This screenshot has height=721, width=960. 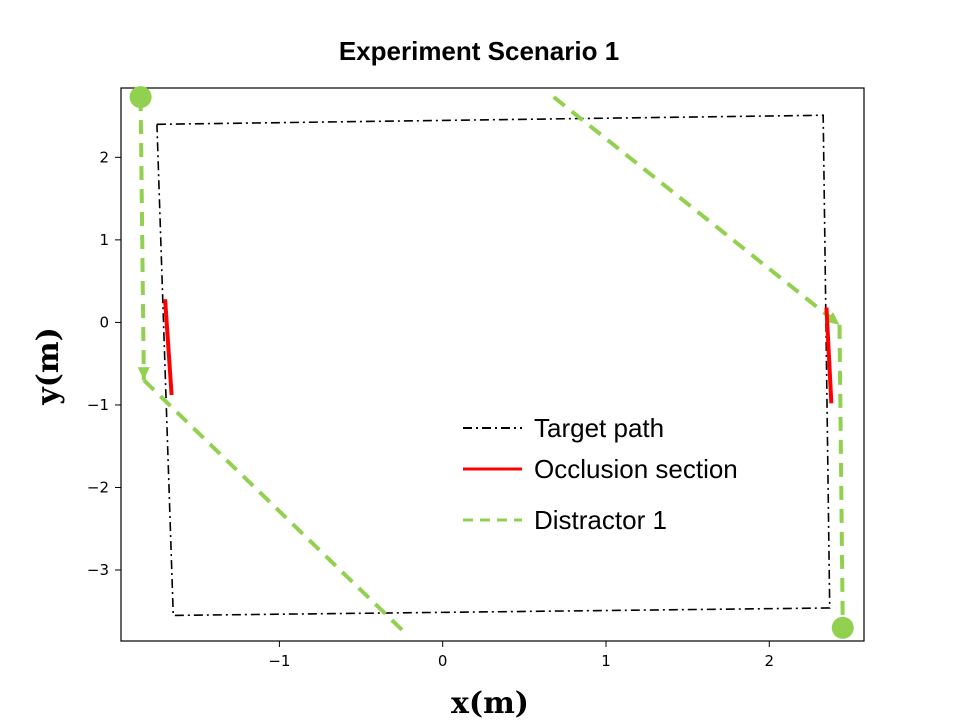 I want to click on legend-label-distractor-1: Distractor 1, so click(x=600, y=520).